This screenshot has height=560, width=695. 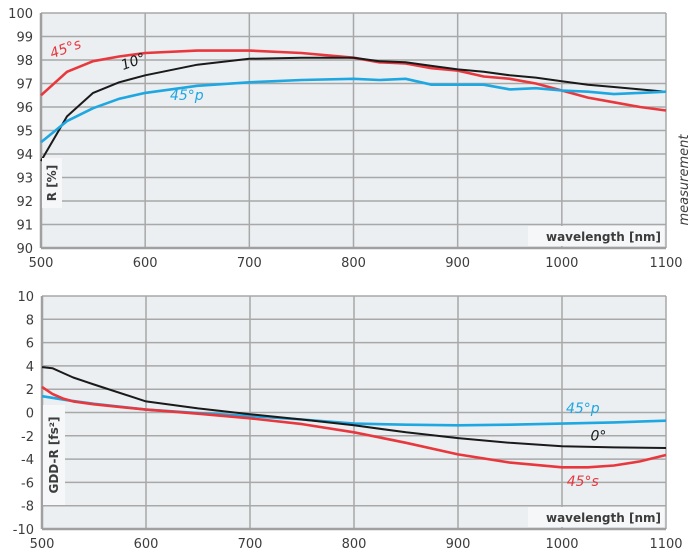 I want to click on y-axis-title: R [%], so click(x=52, y=183).